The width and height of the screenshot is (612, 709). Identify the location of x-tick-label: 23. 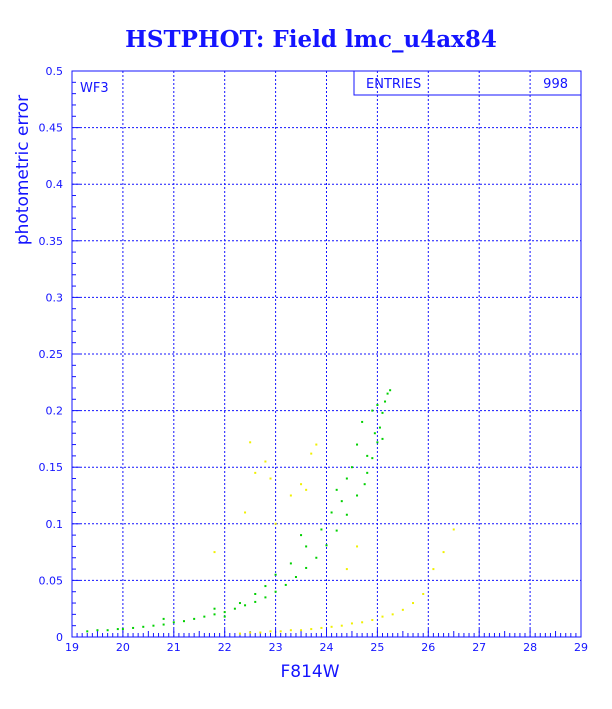
(276, 647).